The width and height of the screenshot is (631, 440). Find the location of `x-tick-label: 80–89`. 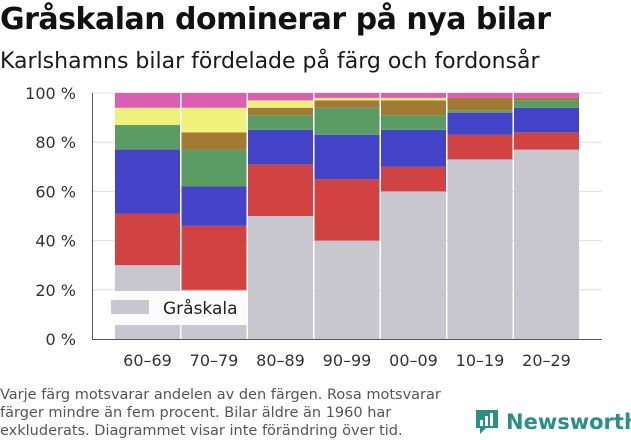

x-tick-label: 80–89 is located at coordinates (280, 360).